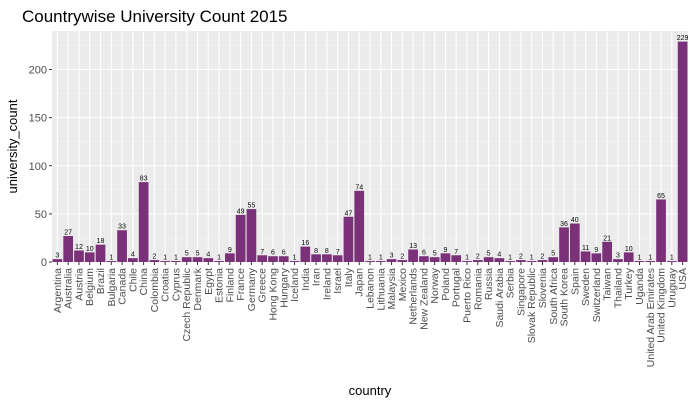 This screenshot has height=405, width=694. What do you see at coordinates (155, 290) in the screenshot?
I see `x-tick-label: Colombia` at bounding box center [155, 290].